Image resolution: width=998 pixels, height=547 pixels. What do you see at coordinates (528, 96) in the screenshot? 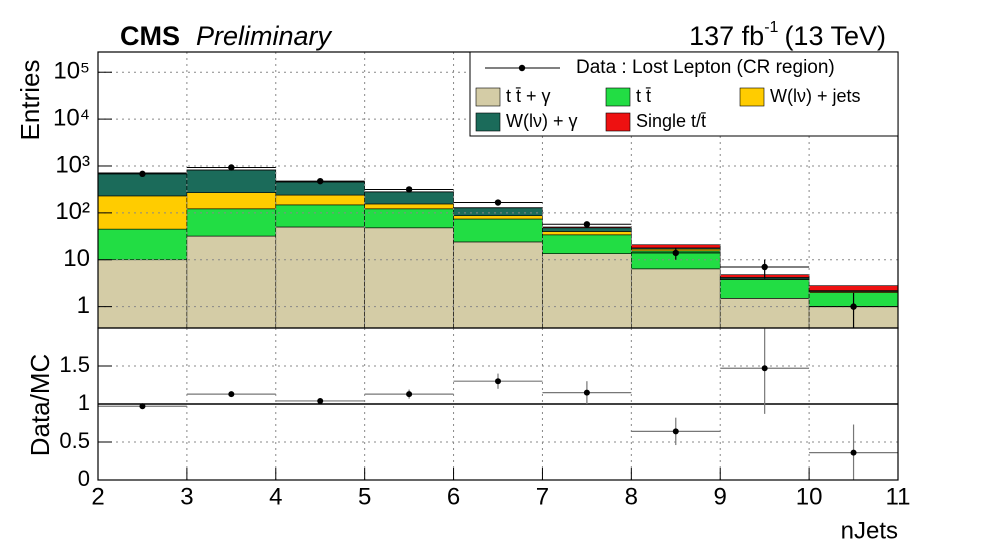
I see `legend-label: t t̄ + γ` at bounding box center [528, 96].